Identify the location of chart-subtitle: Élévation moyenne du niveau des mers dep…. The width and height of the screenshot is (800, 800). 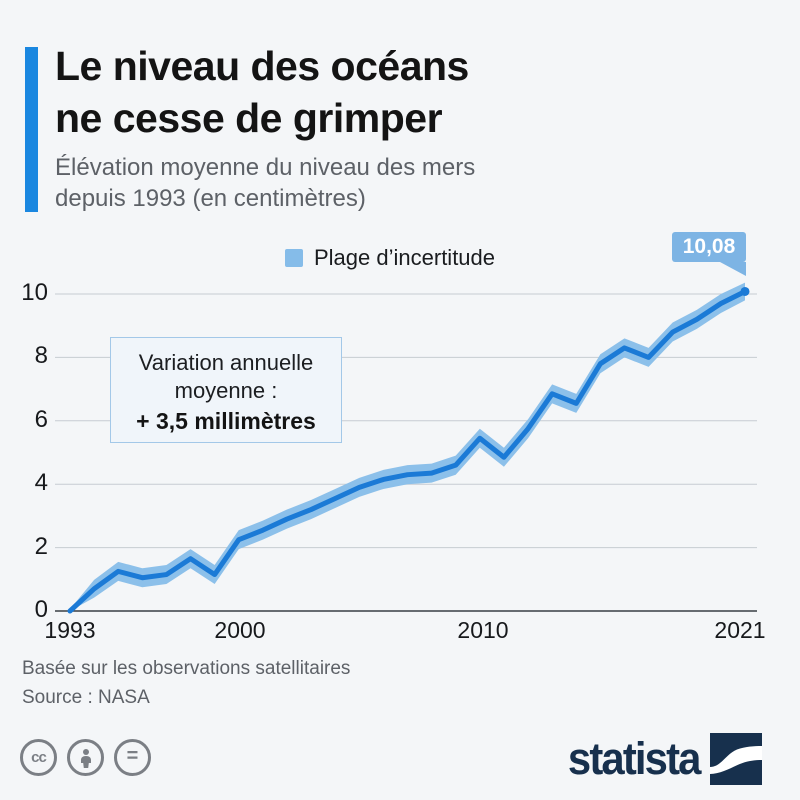
(265, 183).